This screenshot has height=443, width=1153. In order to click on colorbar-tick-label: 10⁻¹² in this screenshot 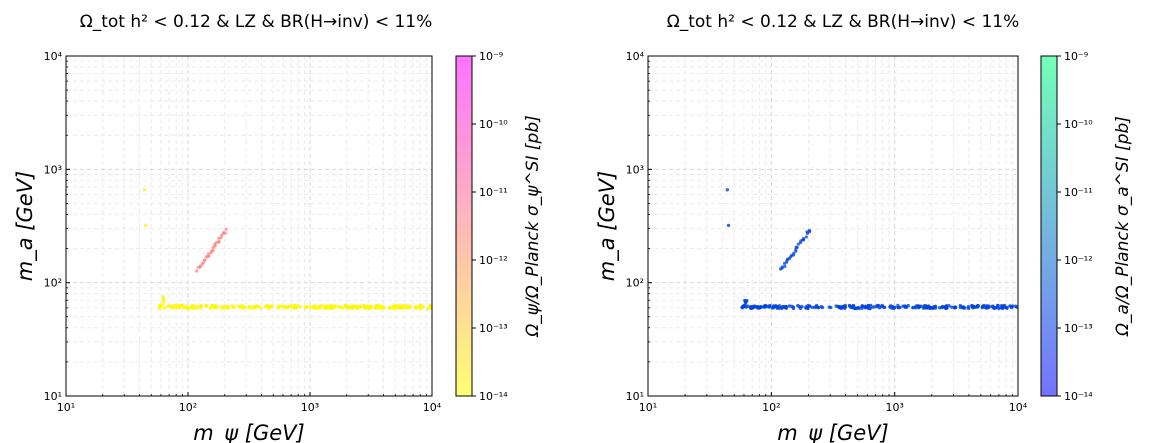, I will do `click(1078, 260)`.